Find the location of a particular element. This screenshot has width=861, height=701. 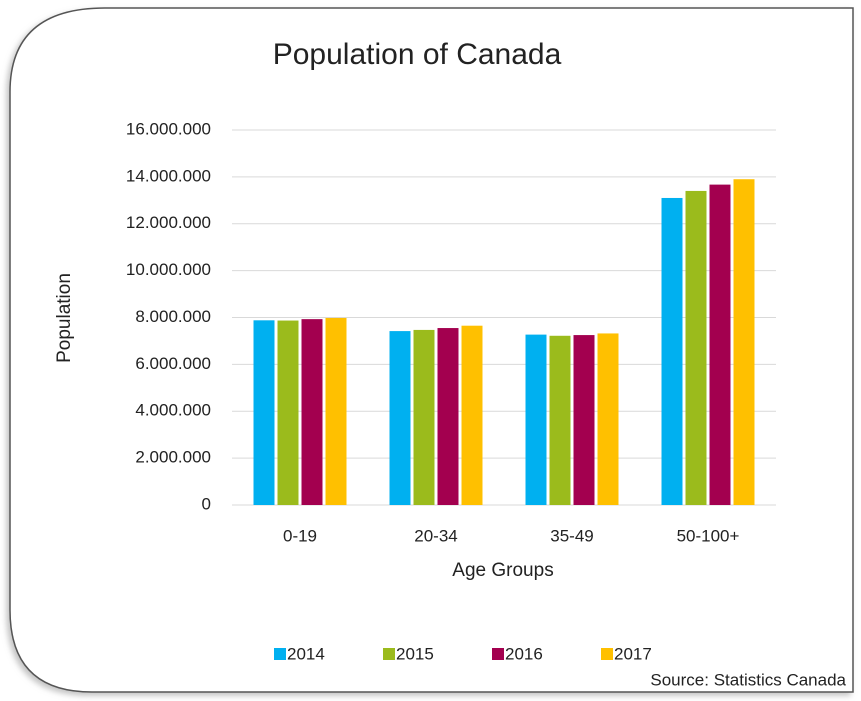

y-tick-label: 14.000.000 is located at coordinates (168, 175).